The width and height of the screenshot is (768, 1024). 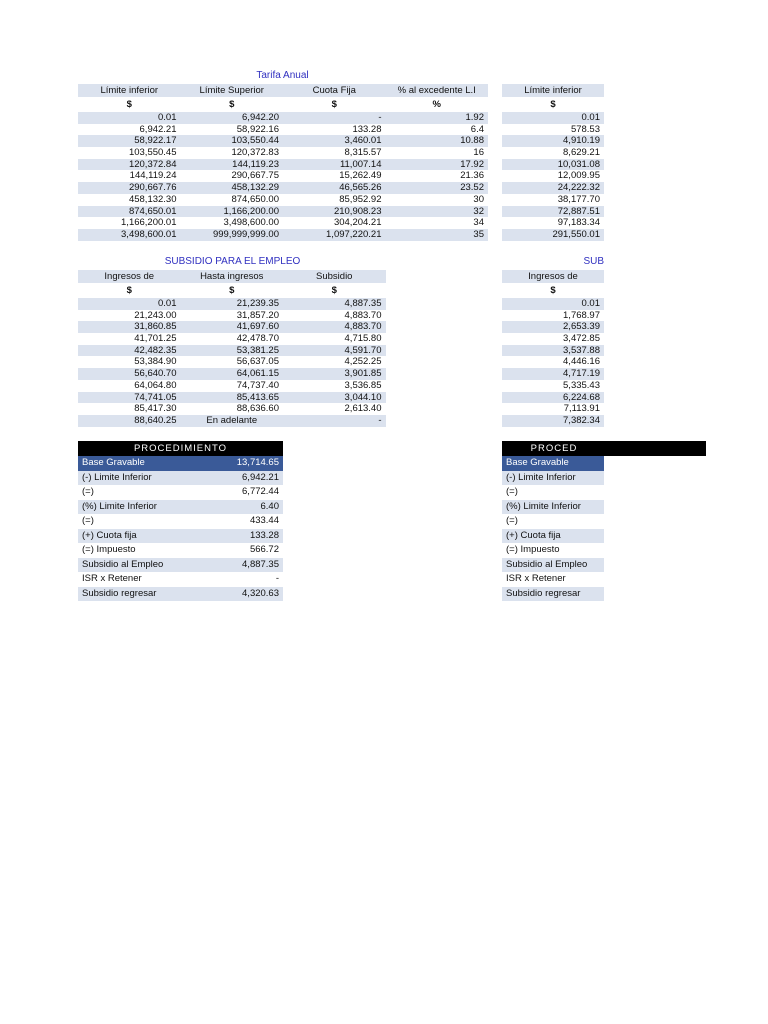 What do you see at coordinates (232, 350) in the screenshot?
I see `table-row: 42,482.35 53,381.25 4,591.70` at bounding box center [232, 350].